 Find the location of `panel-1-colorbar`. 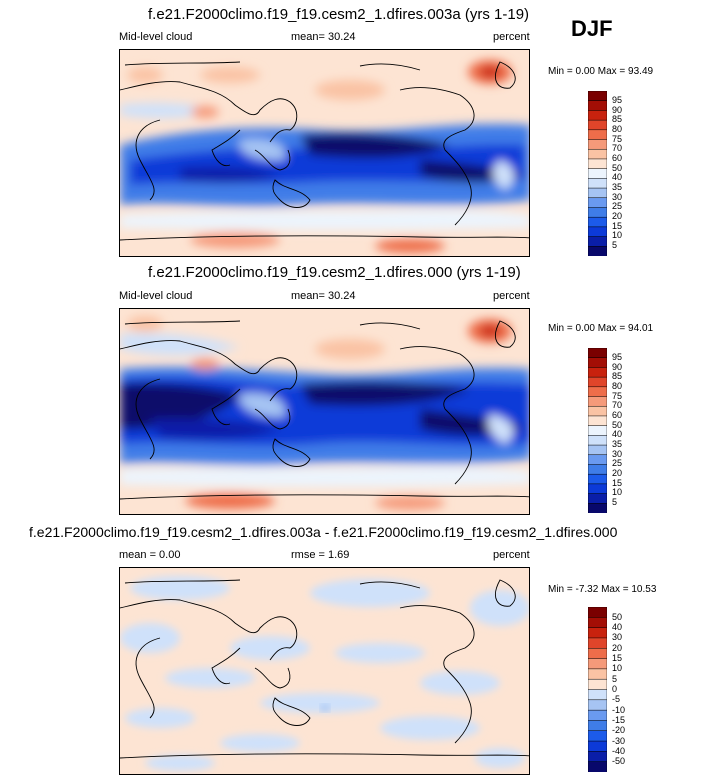

panel-1-colorbar is located at coordinates (597, 173).